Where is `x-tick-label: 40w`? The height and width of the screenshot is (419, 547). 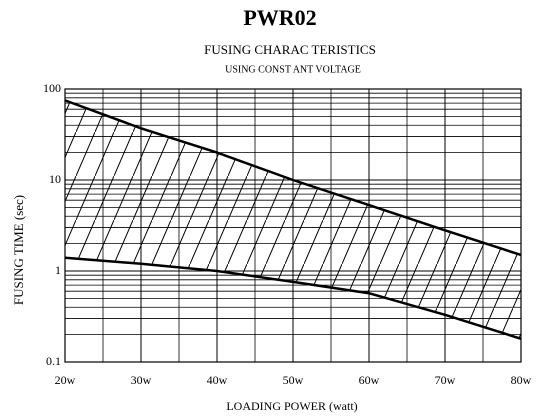 x-tick-label: 40w is located at coordinates (217, 380).